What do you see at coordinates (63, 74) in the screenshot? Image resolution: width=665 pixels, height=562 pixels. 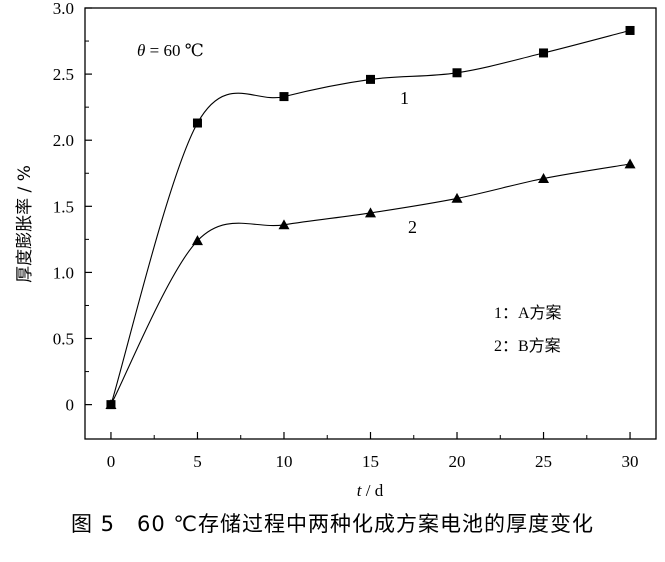 I see `y-tick-label: 2.5` at bounding box center [63, 74].